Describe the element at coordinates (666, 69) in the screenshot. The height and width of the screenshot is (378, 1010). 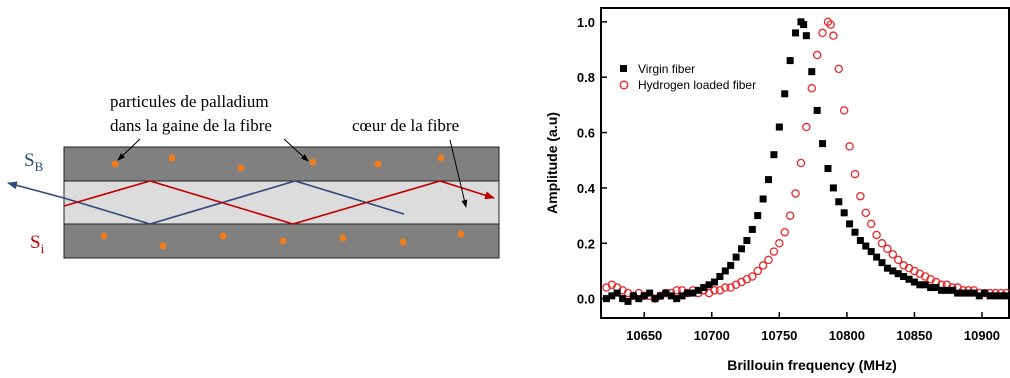
I see `legend-label-virgin: Virgin fiber` at that location.